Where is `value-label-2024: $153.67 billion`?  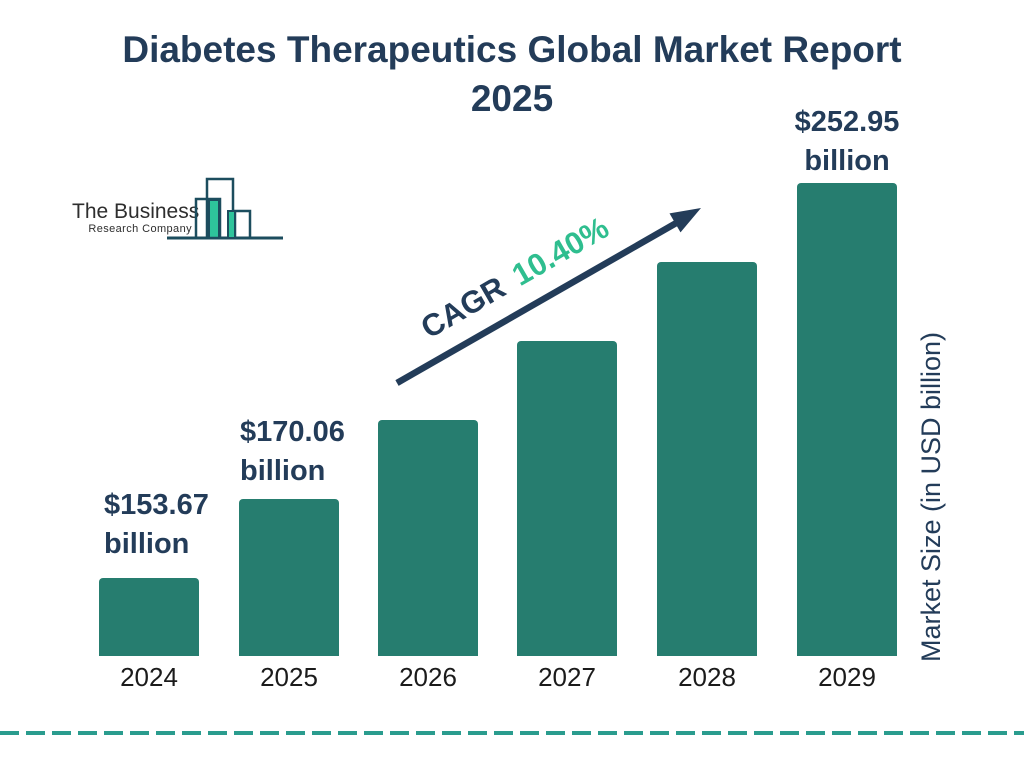 value-label-2024: $153.67 billion is located at coordinates (156, 525).